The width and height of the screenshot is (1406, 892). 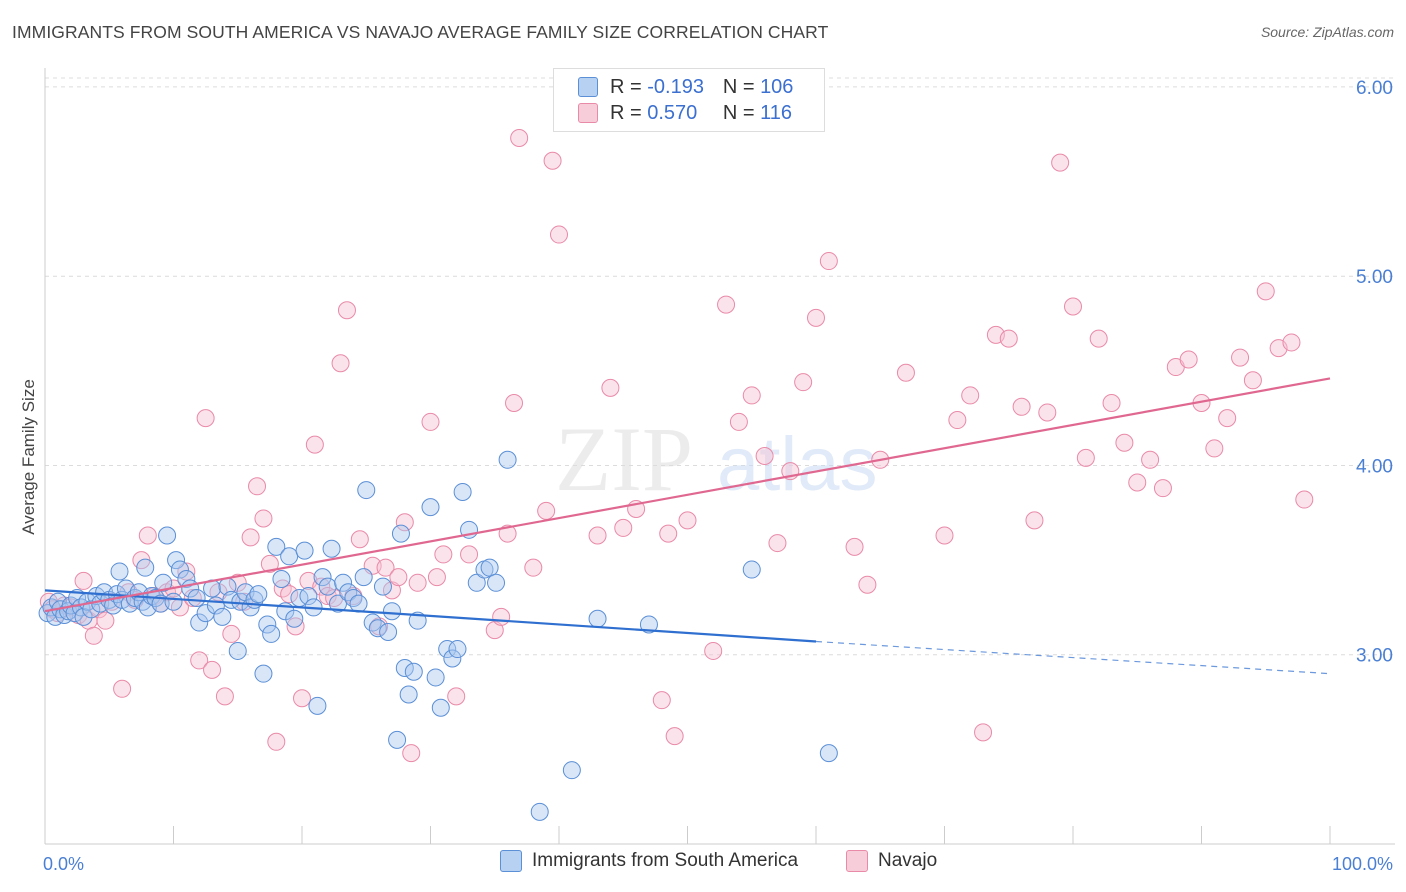 I want to click on south-america-trend-extension, so click(x=1073, y=657).